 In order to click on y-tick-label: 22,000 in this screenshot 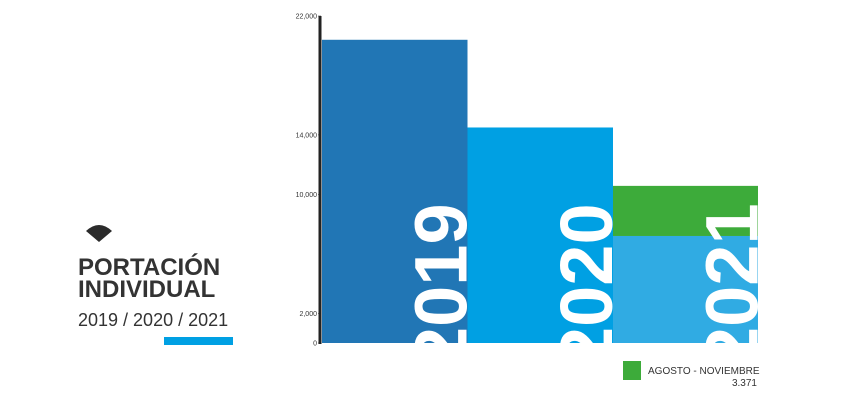, I will do `click(307, 17)`.